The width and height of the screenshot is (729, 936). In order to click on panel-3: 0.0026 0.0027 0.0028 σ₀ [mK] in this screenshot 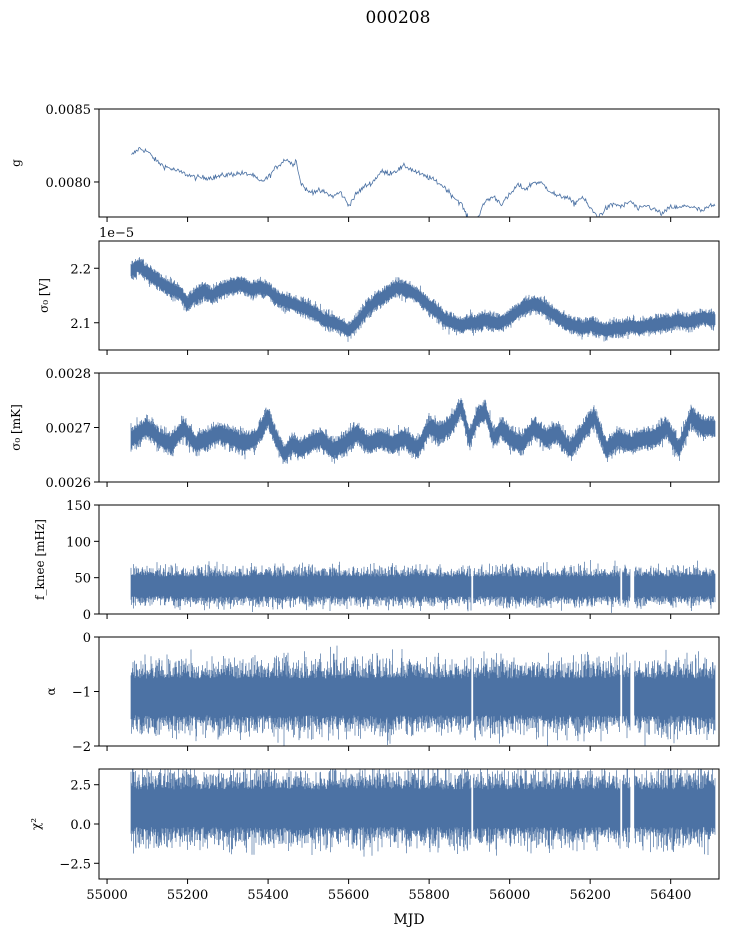, I will do `click(364, 429)`.